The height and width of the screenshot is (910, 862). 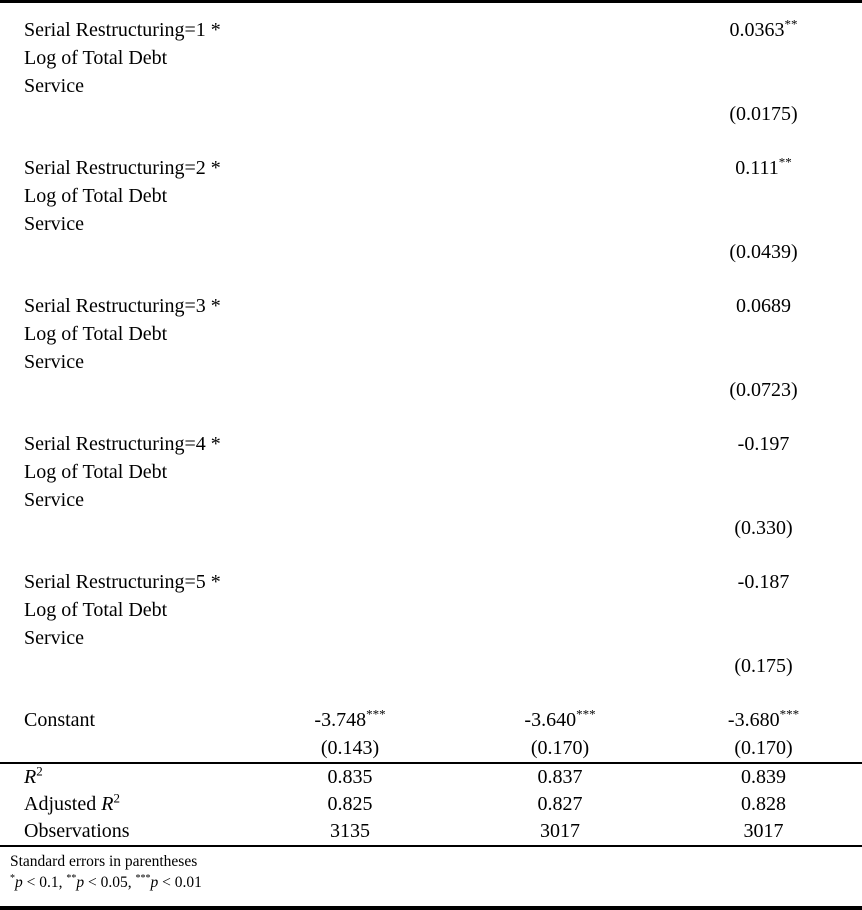 What do you see at coordinates (60, 720) in the screenshot?
I see `constant-label: Constant` at bounding box center [60, 720].